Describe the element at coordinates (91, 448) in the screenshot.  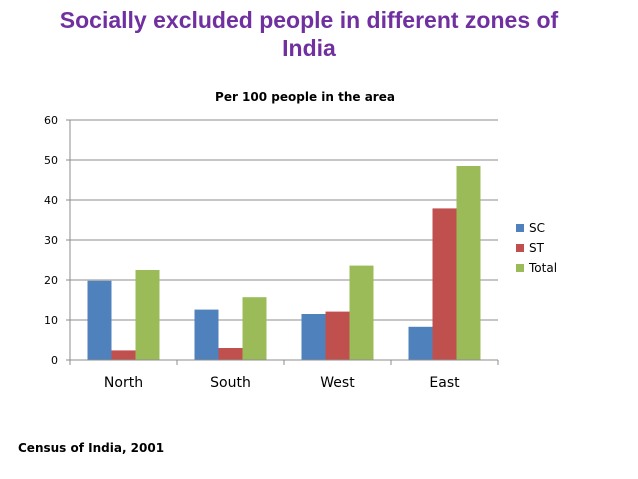
I see `source-note: Census of India, 2001` at that location.